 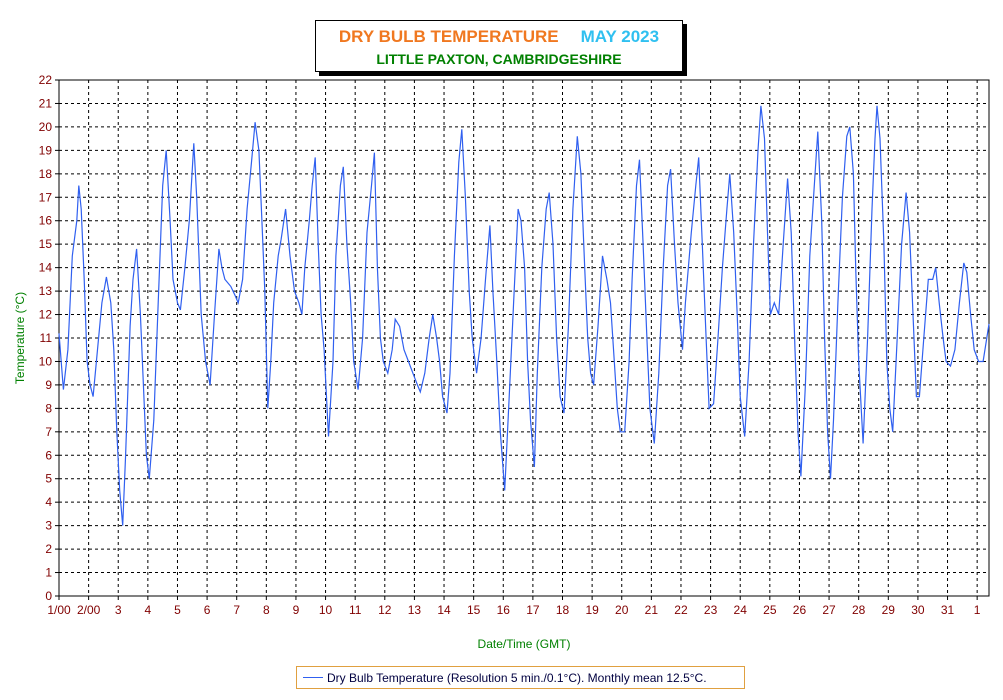 I want to click on y-tick-label: 14, so click(x=46, y=268).